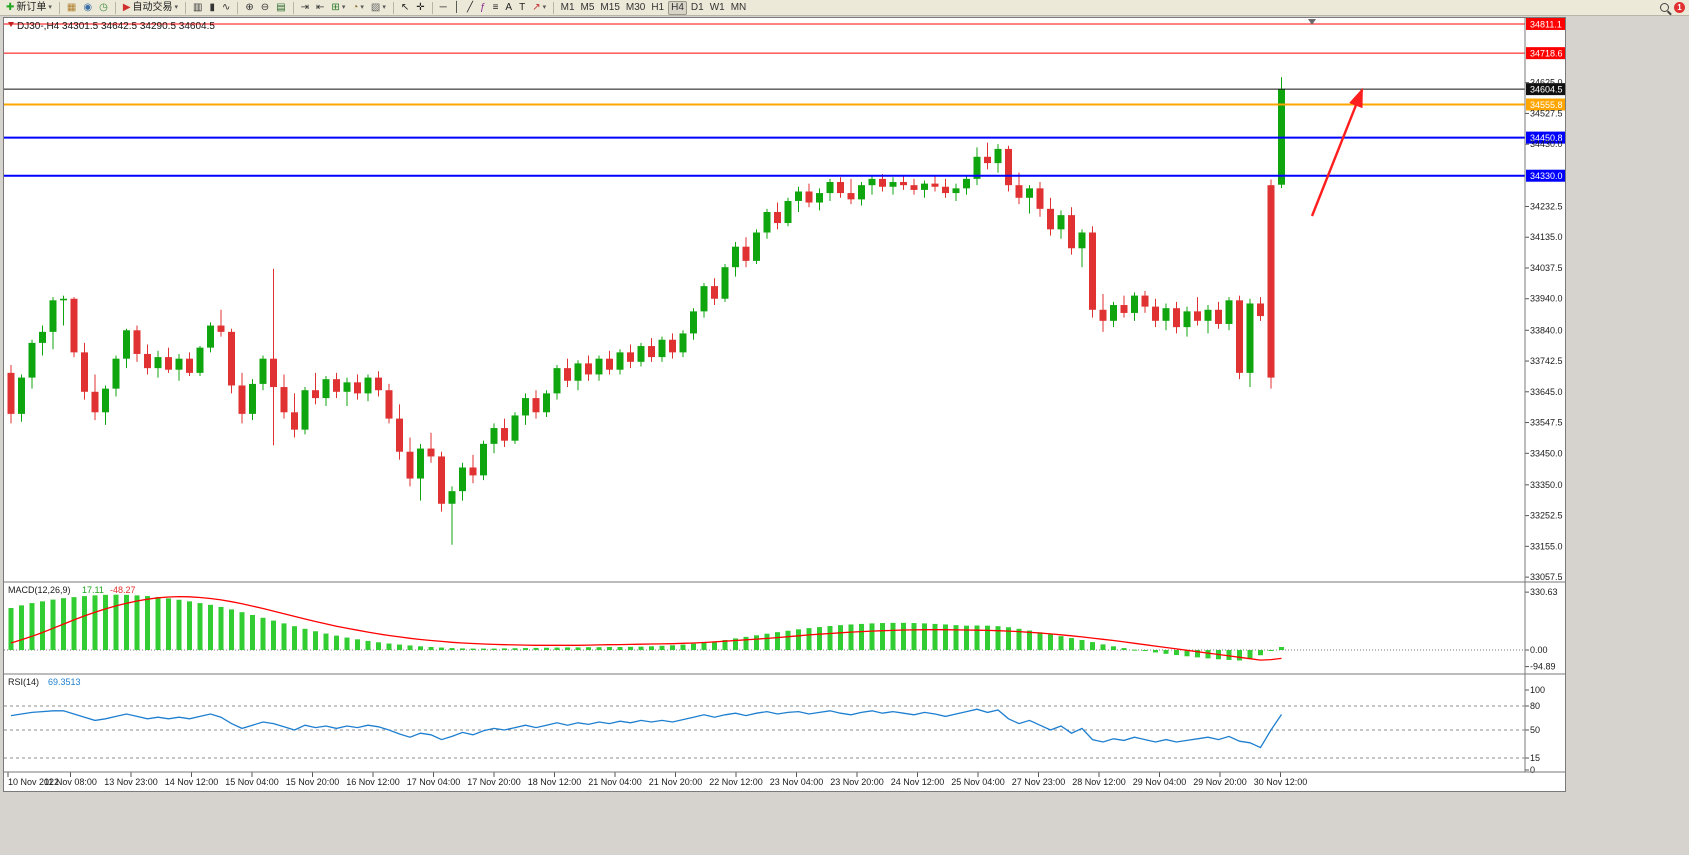  I want to click on timeframe-h1: H1, so click(658, 8).